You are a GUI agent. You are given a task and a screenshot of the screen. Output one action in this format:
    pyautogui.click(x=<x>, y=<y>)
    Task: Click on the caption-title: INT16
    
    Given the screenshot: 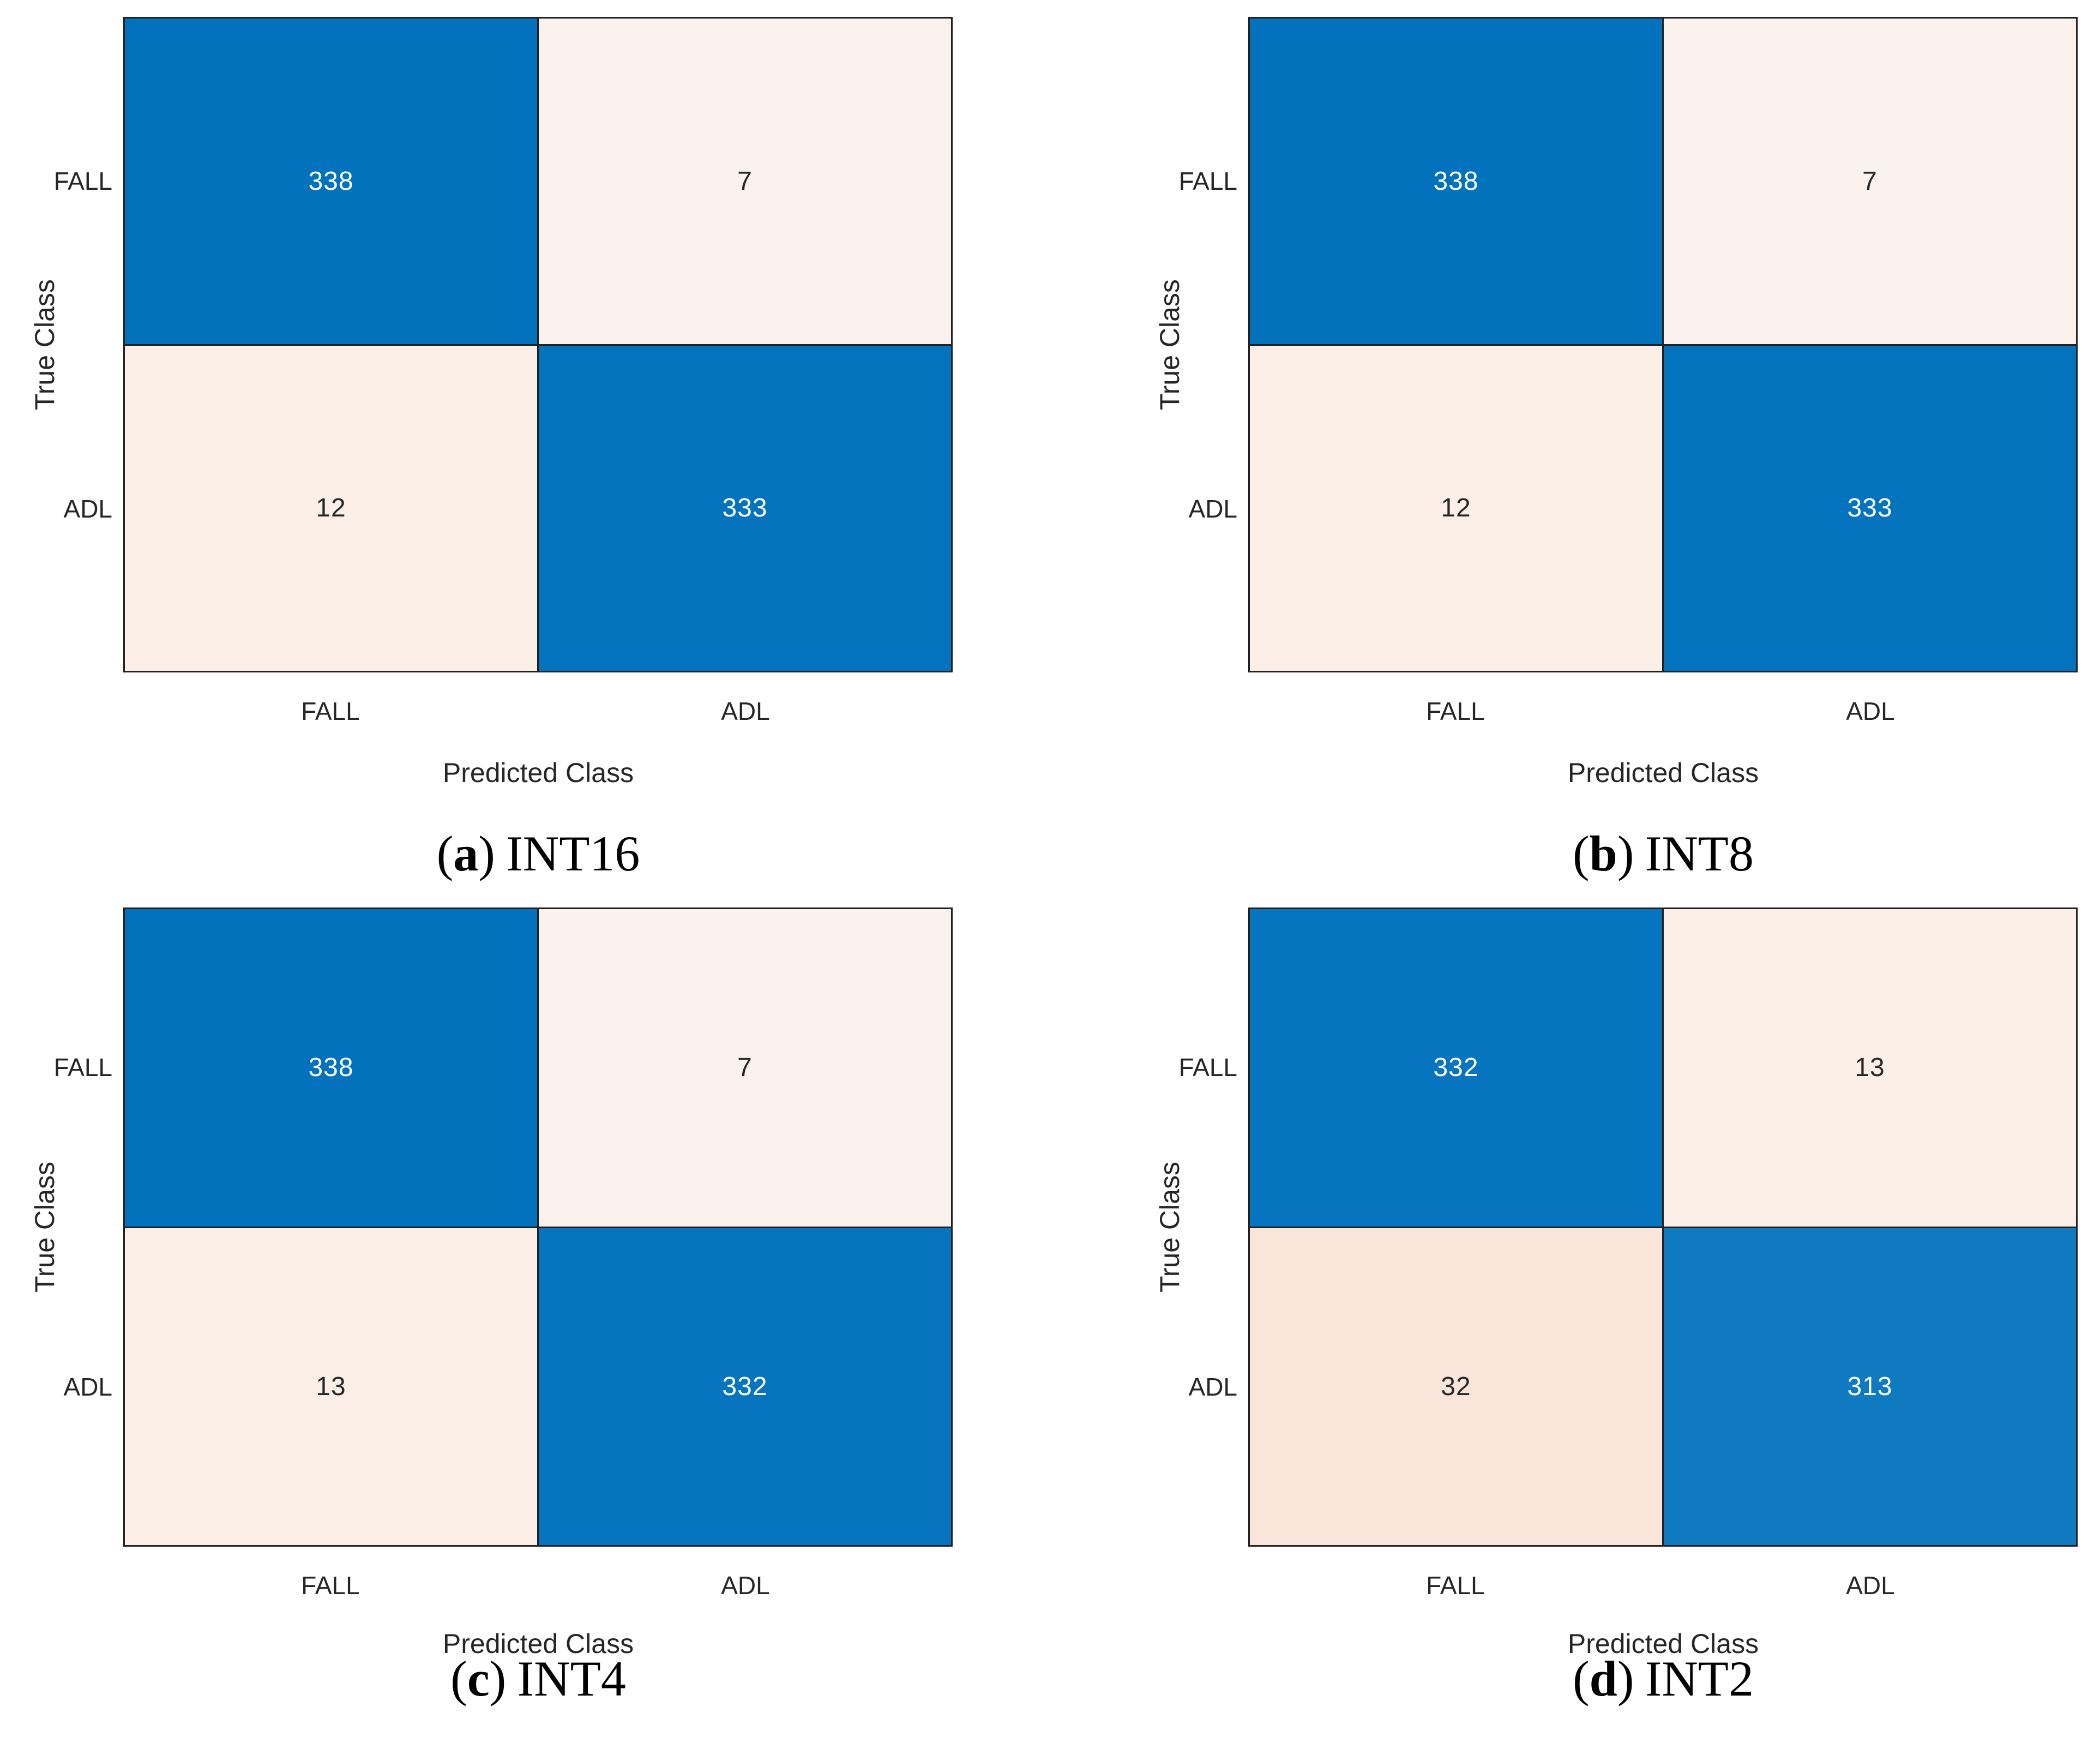 What is the action you would take?
    pyautogui.click(x=573, y=854)
    